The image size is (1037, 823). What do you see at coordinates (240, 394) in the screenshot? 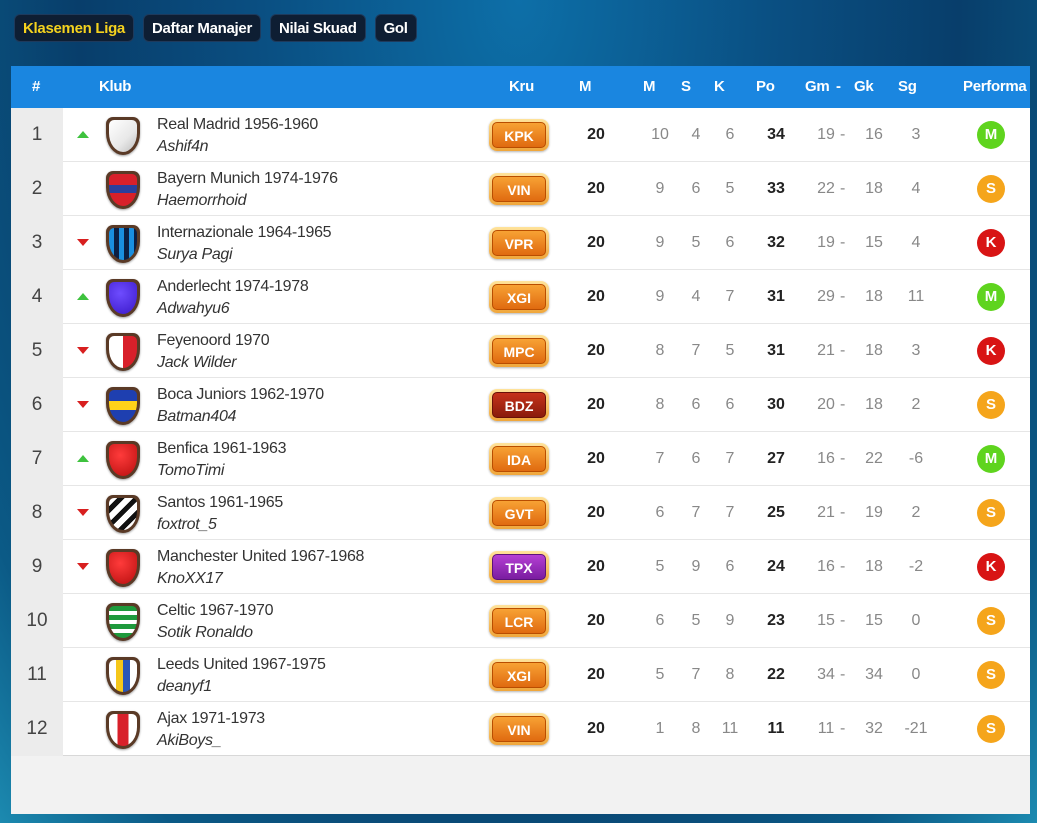
I see `club-name: Boca Juniors 1962-1970` at bounding box center [240, 394].